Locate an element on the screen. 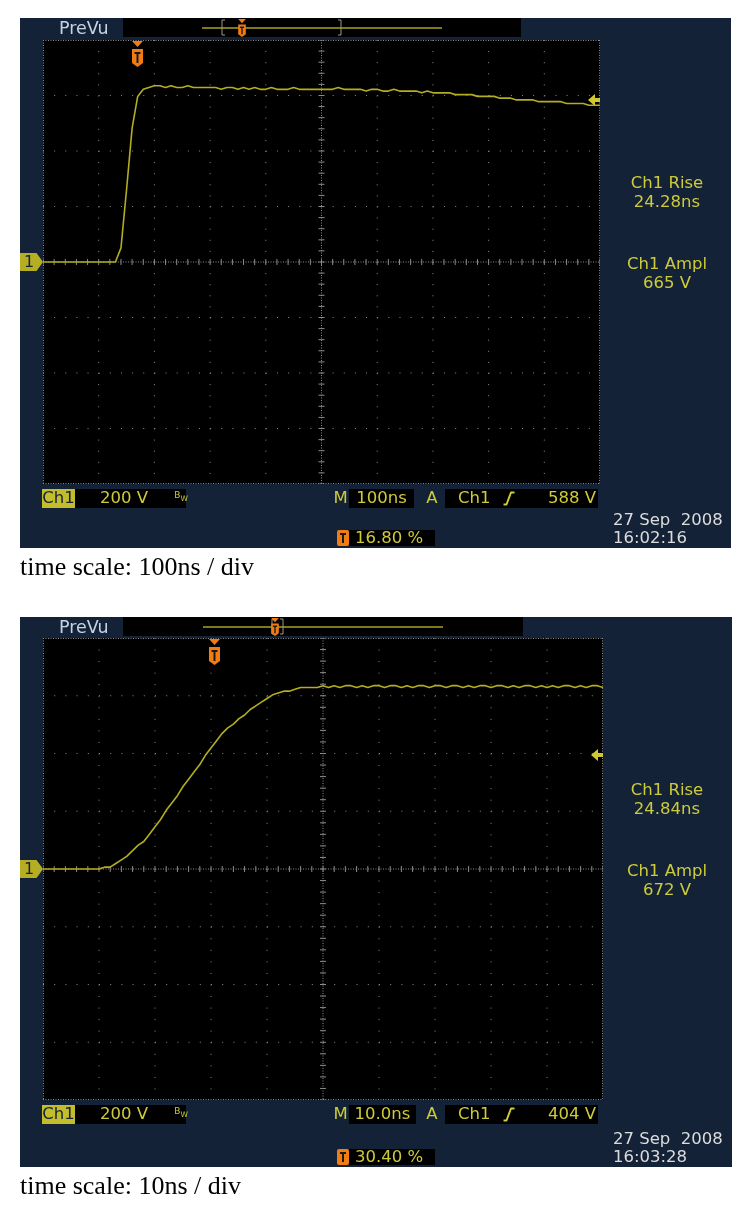  text: time scale: 100ns / div is located at coordinates (137, 567).